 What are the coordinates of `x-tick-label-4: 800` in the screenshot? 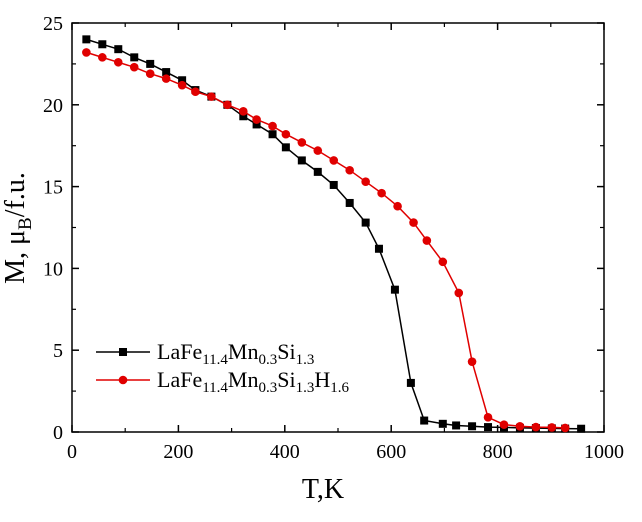 It's located at (498, 452).